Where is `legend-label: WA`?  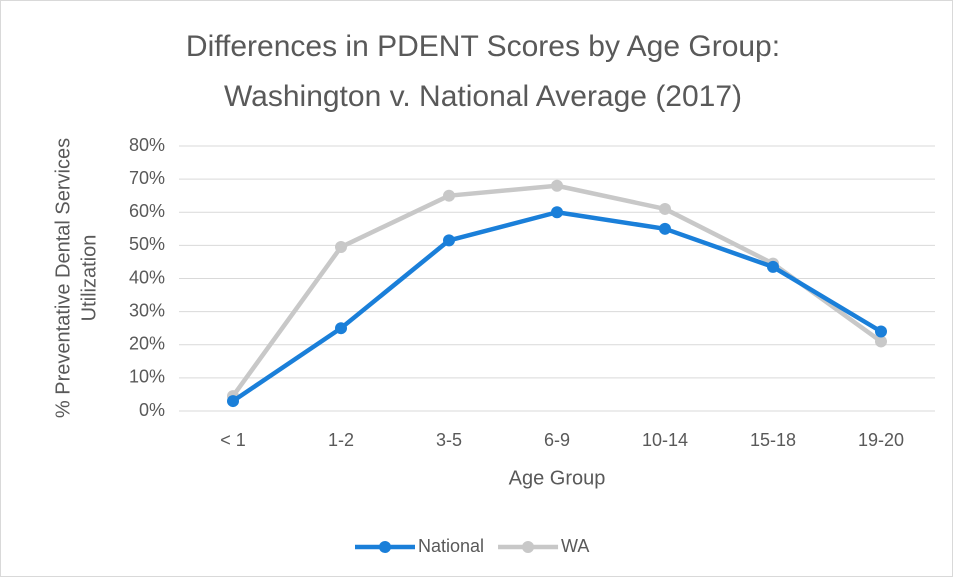
legend-label: WA is located at coordinates (575, 546).